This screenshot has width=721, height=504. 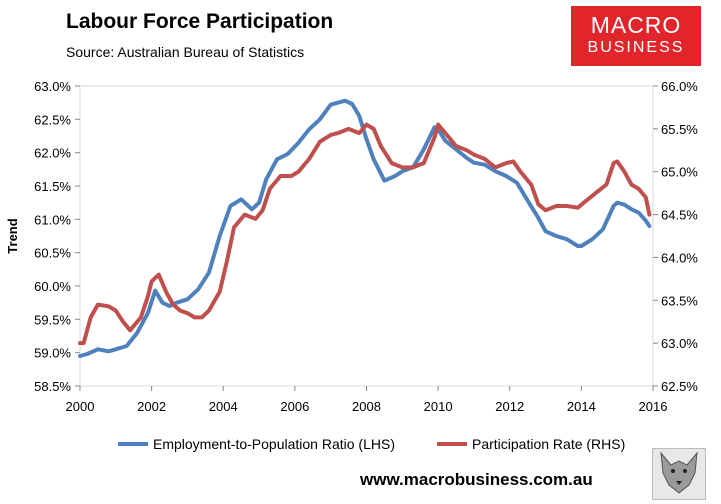 I want to click on chart-subtitle: Source: Australian Bureau of Statistics, so click(x=185, y=52).